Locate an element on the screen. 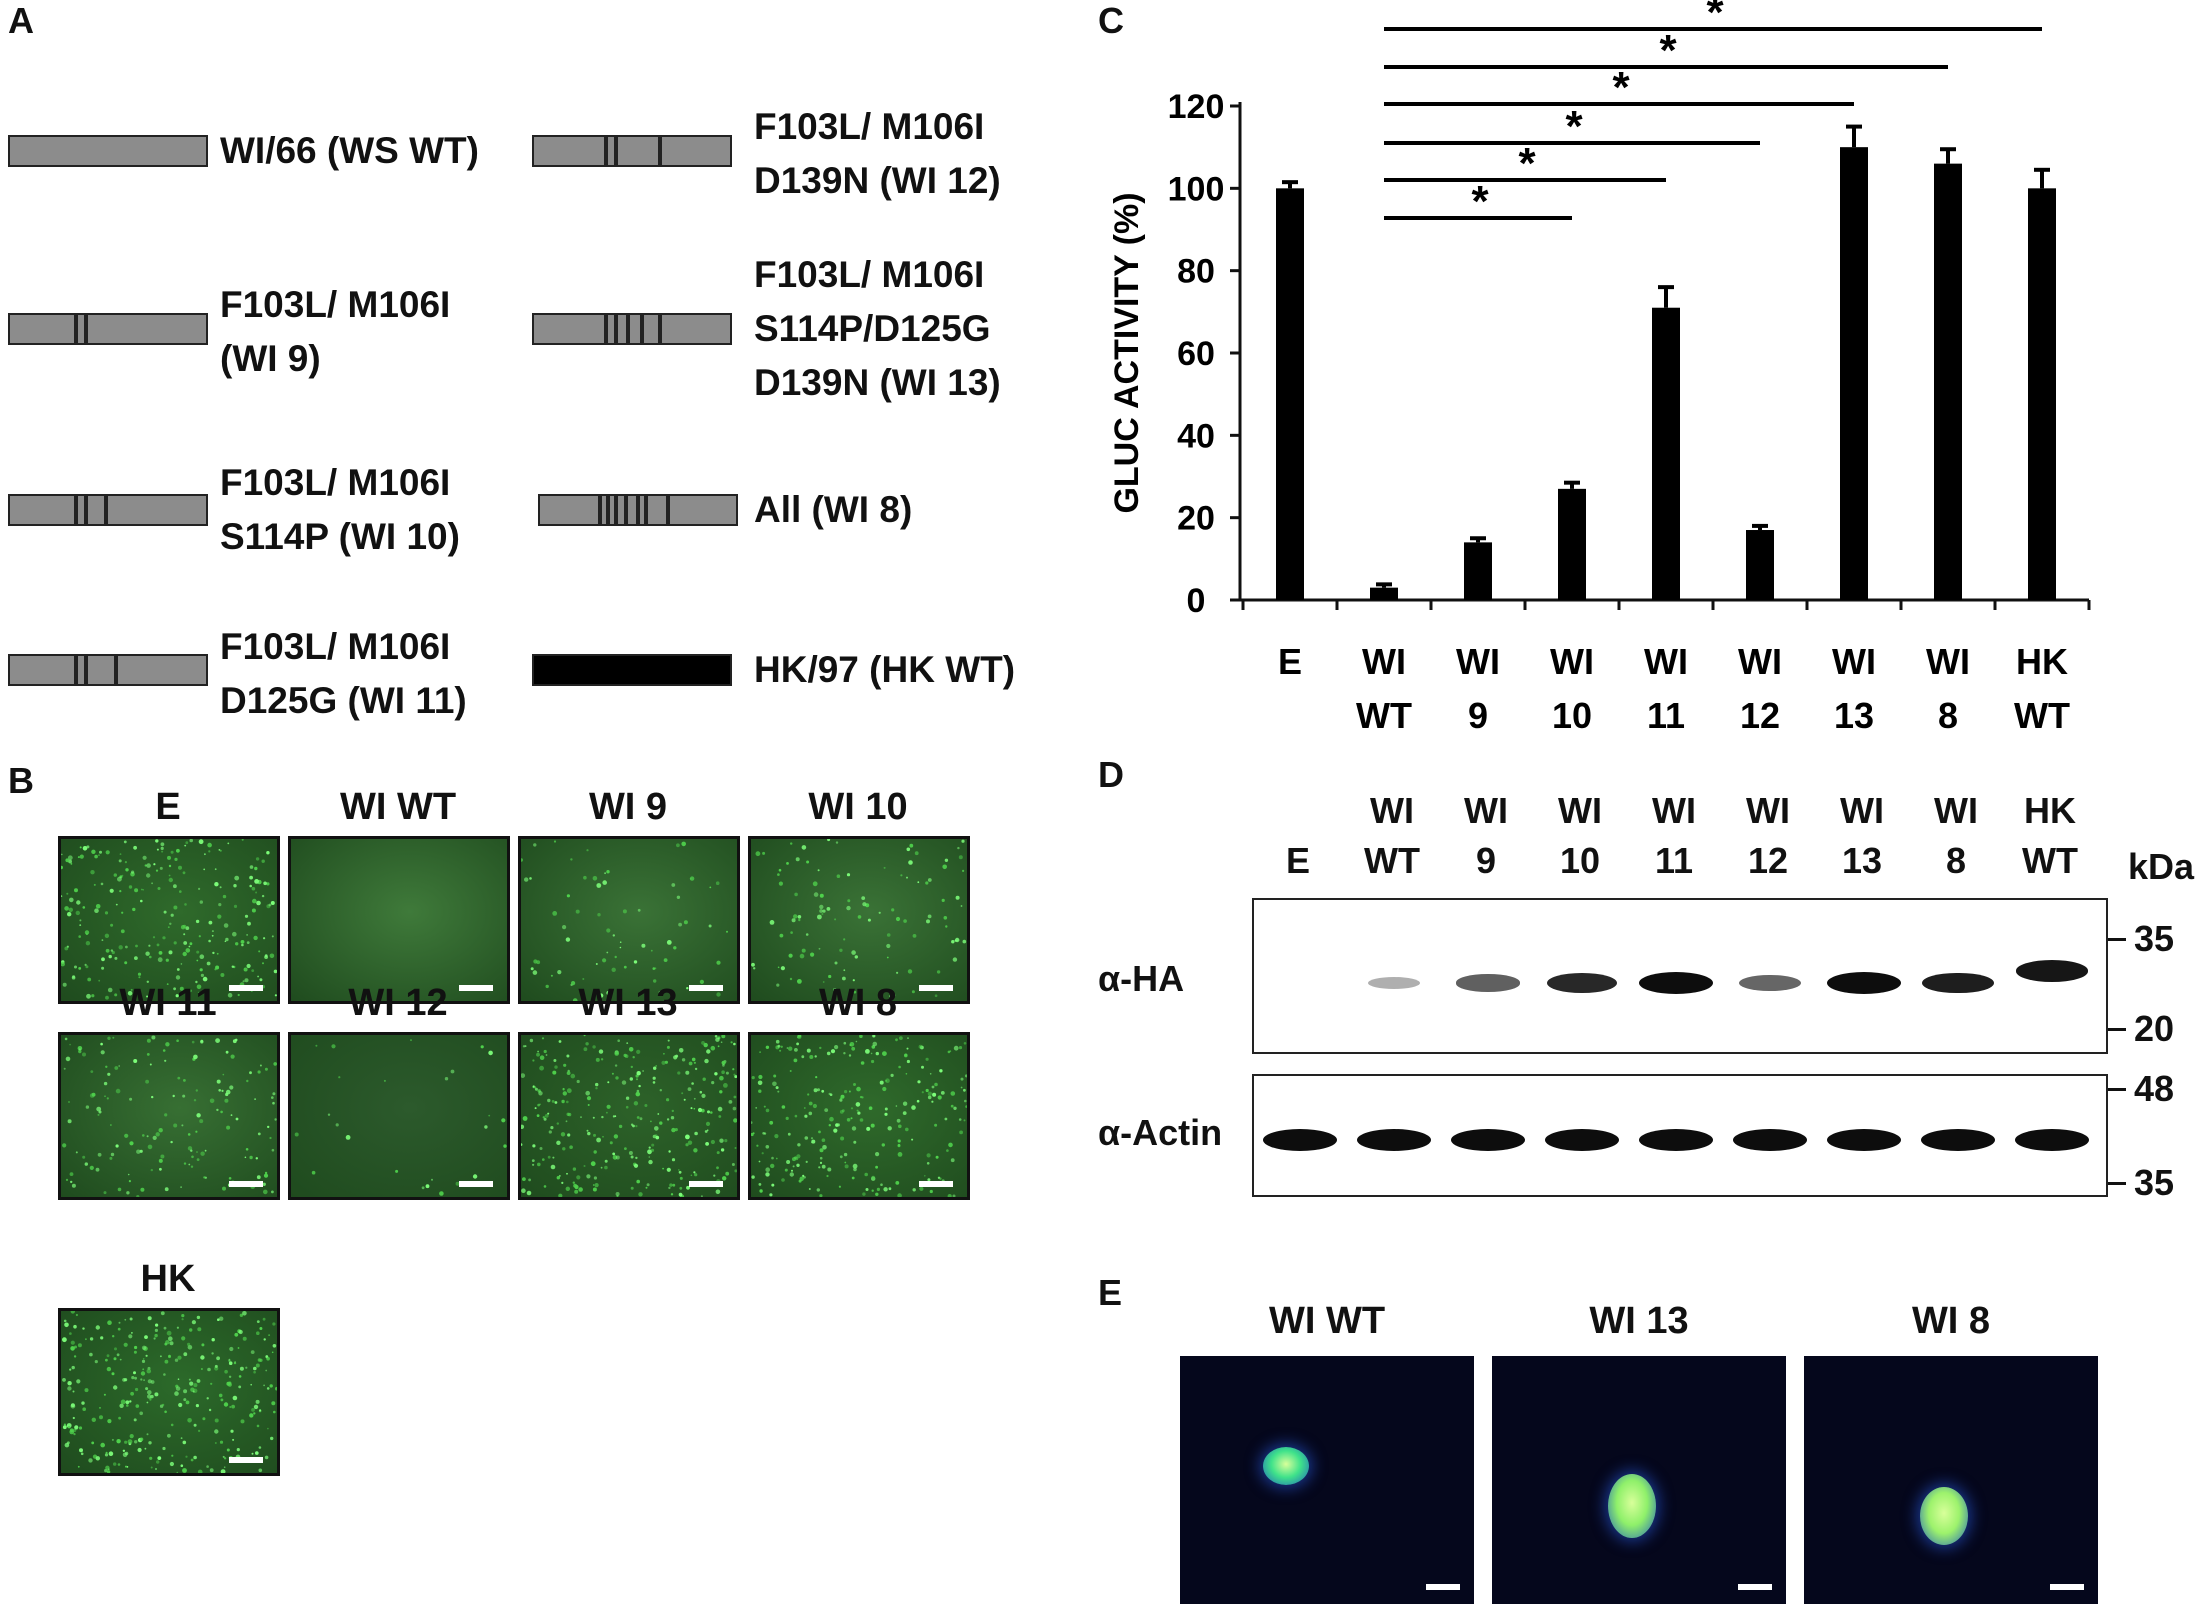  lane-label: HK WT is located at coordinates (2050, 836).